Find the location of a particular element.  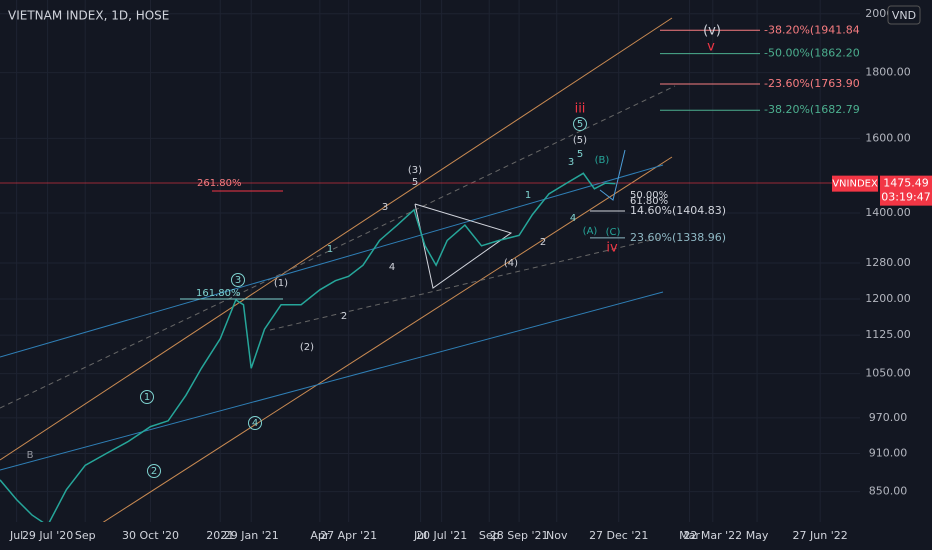

x-tick-label: 28 Sep '21 is located at coordinates (519, 535).